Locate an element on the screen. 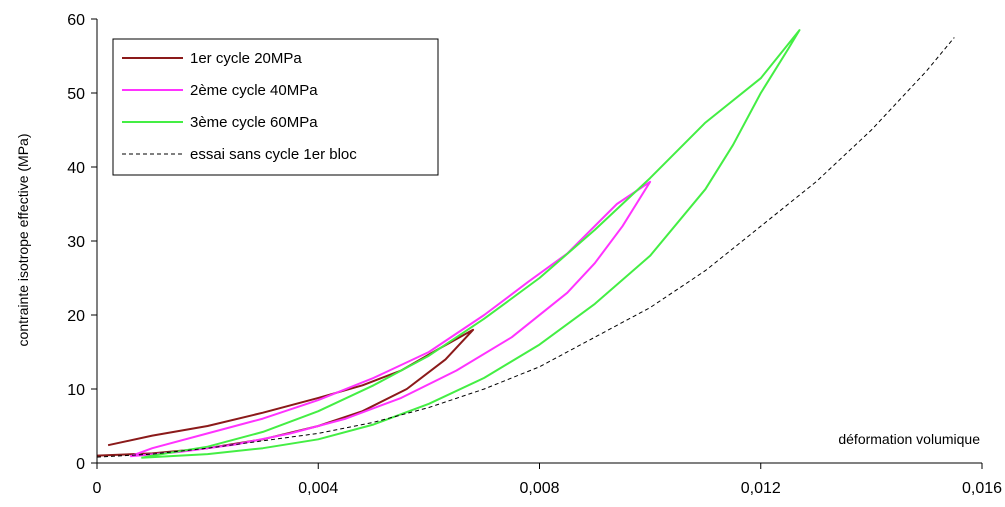 This screenshot has height=507, width=1005. x-axis-title: déformation volumique is located at coordinates (909, 439).